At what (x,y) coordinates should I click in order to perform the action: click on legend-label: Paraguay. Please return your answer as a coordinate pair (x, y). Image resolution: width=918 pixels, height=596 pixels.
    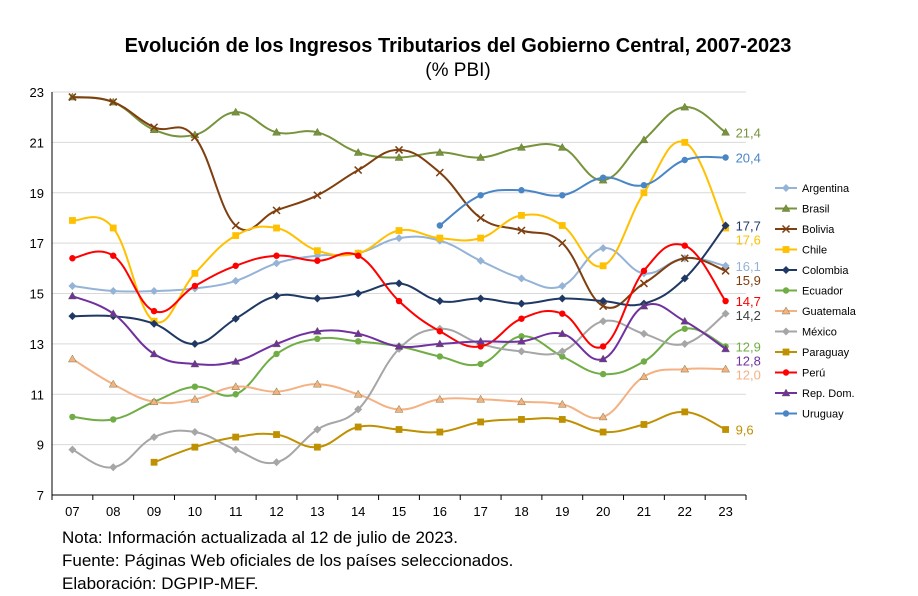
    Looking at the image, I should click on (826, 353).